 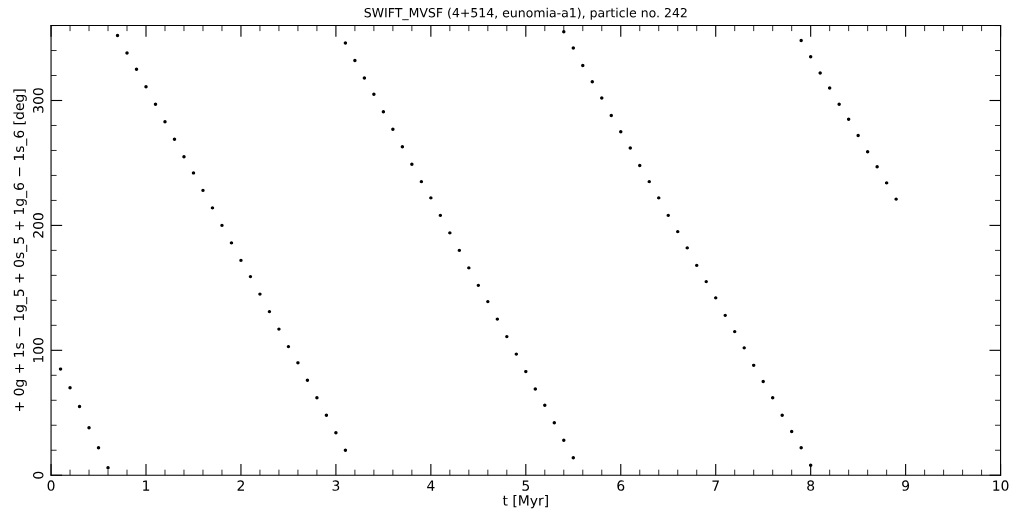 I want to click on y-tick-label: 0, so click(x=38, y=475).